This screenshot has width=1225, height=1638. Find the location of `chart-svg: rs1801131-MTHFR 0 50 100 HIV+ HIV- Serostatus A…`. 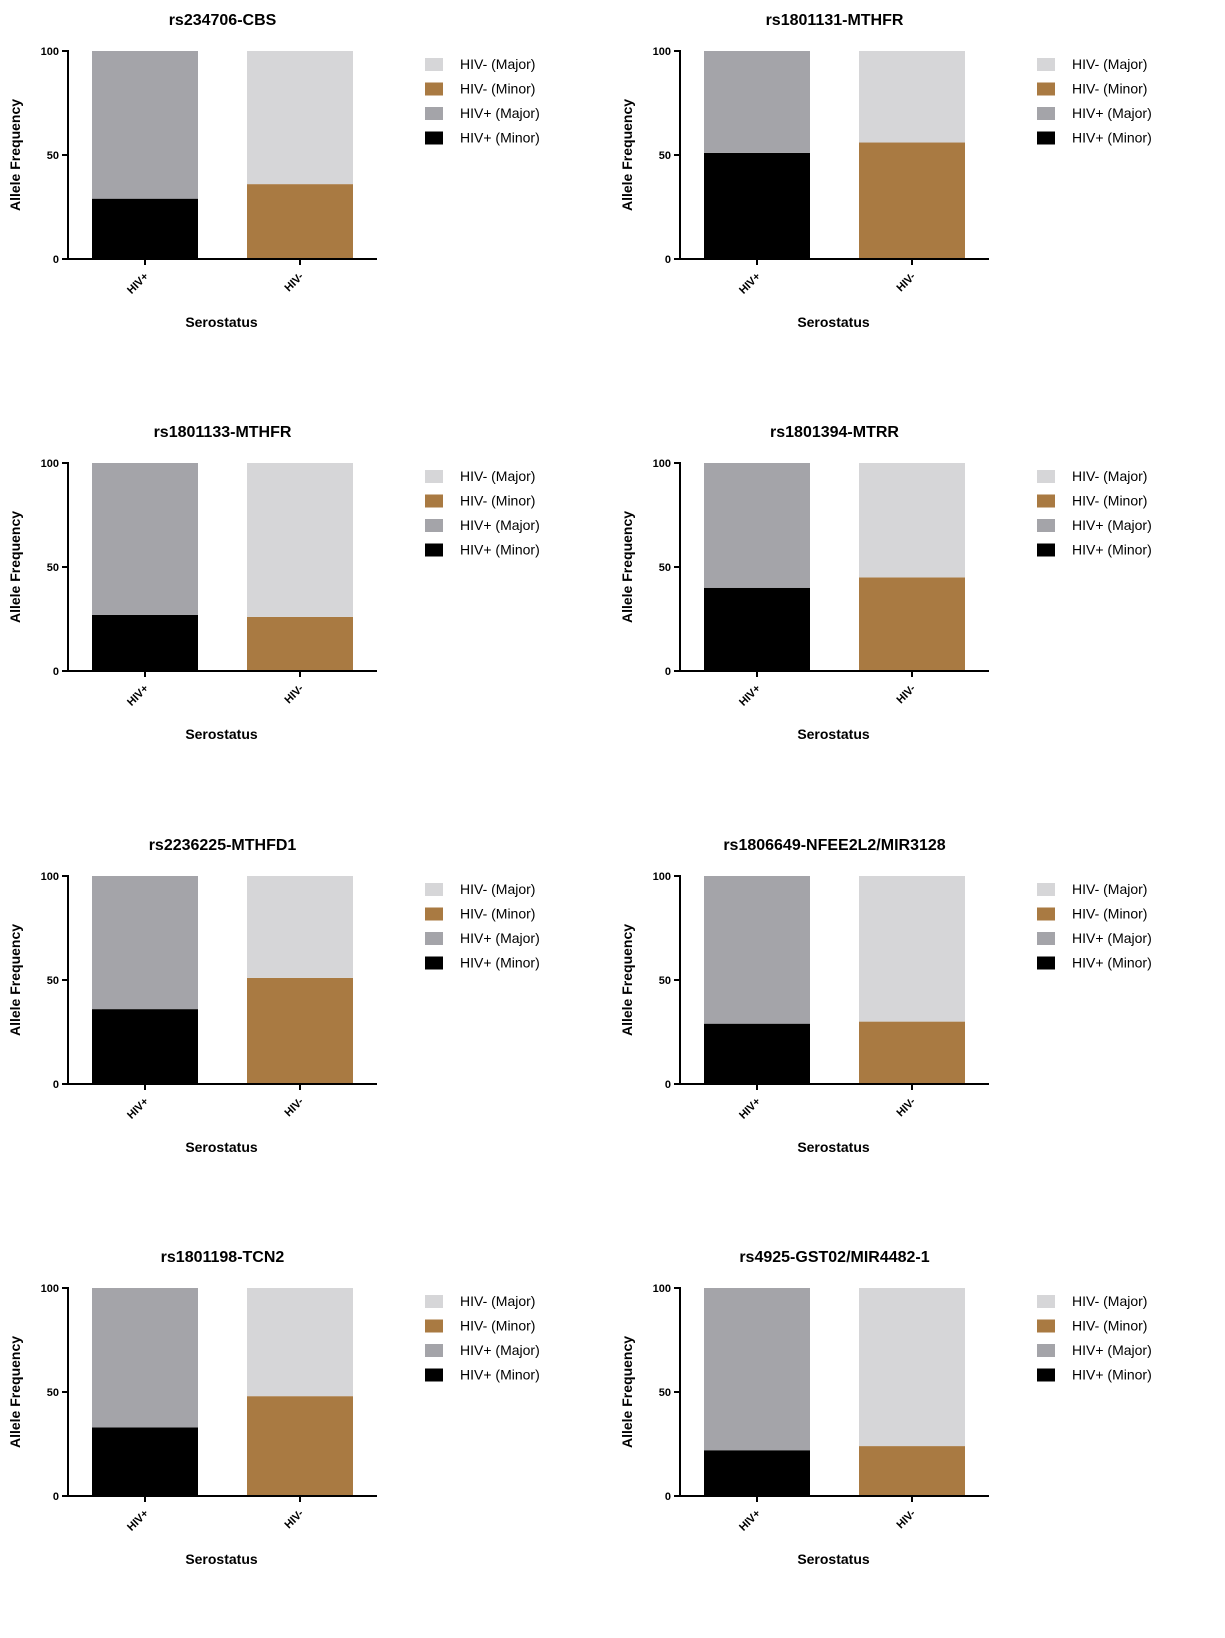

chart-svg: rs1801131-MTHFR 0 50 100 HIV+ HIV- Serostatus A… is located at coordinates (885, 171).